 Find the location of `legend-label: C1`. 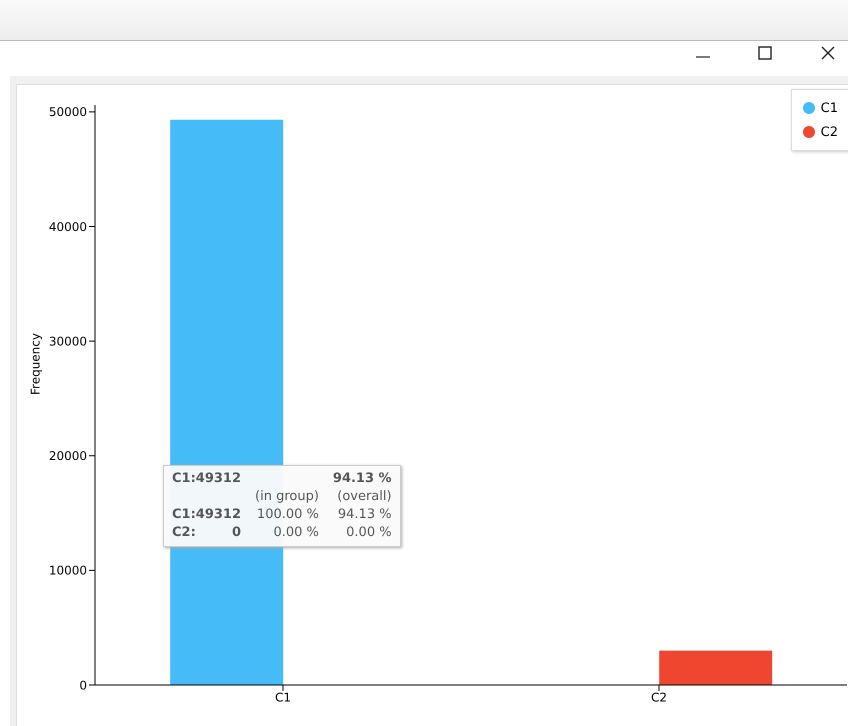

legend-label: C1 is located at coordinates (829, 108).